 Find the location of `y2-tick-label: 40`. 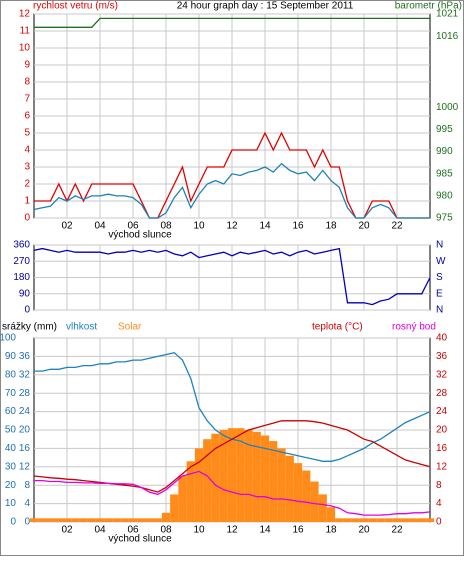

y2-tick-label: 40 is located at coordinates (442, 338).